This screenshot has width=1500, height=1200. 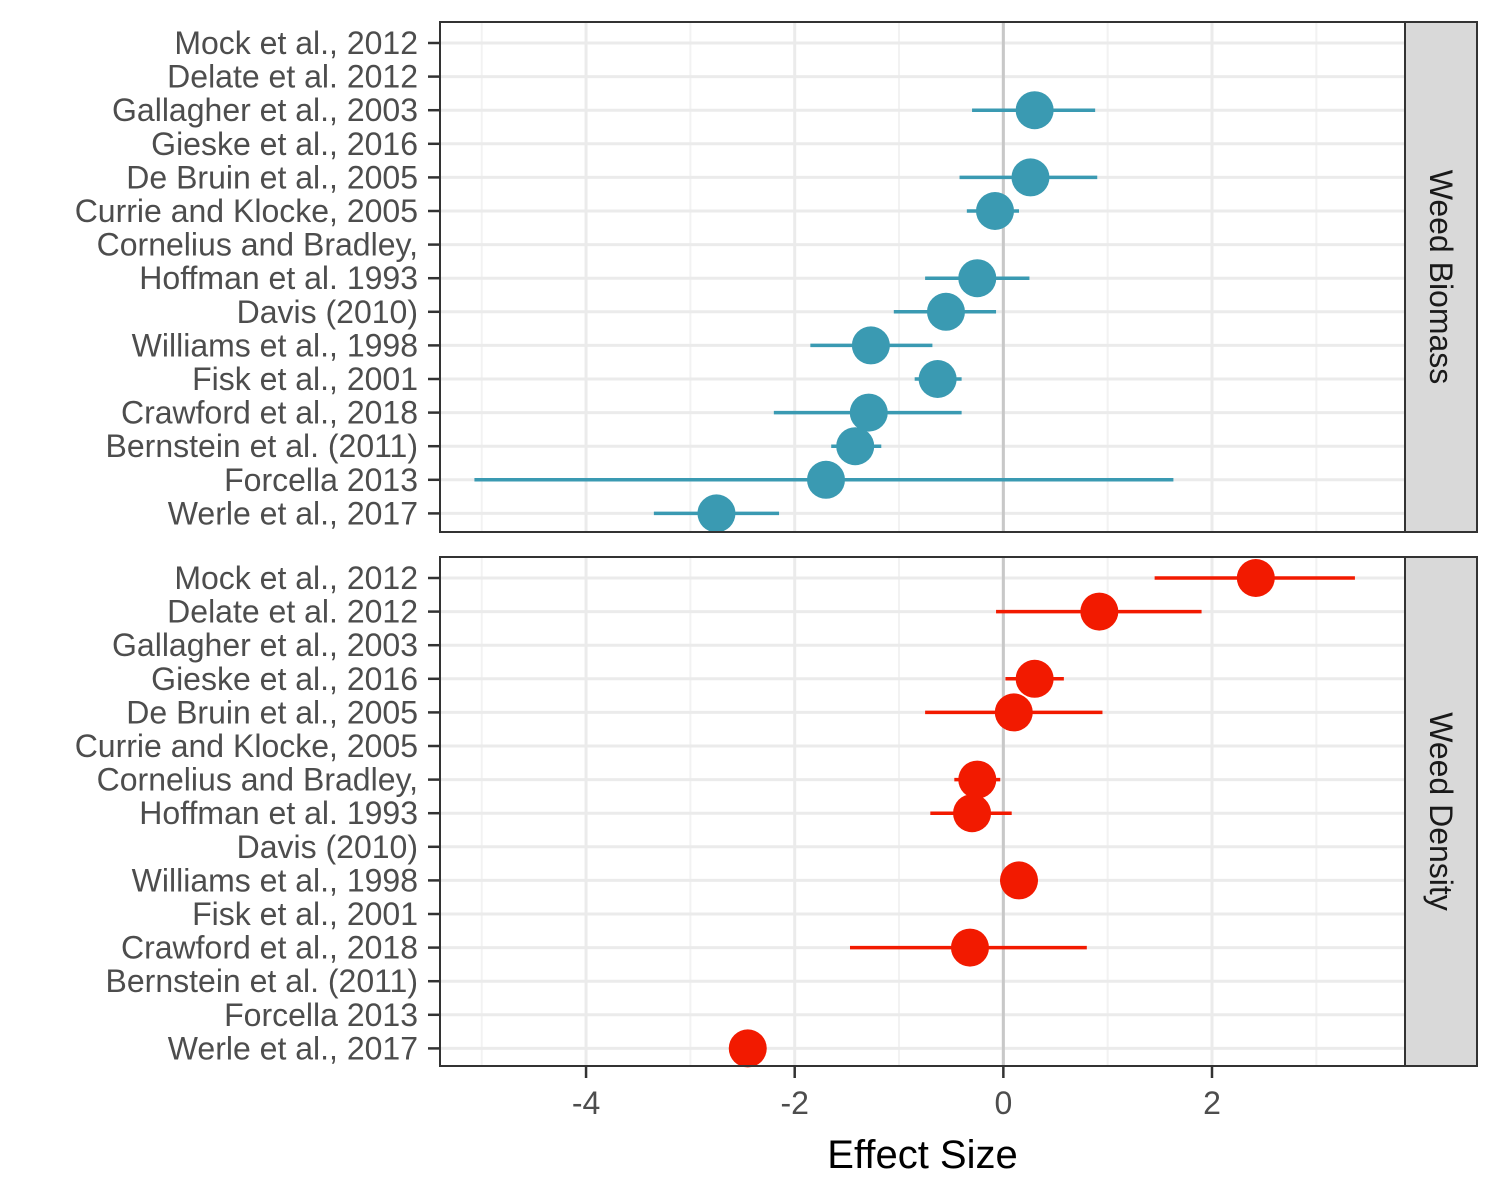 What do you see at coordinates (794, 1103) in the screenshot?
I see `x-tick-label: -2` at bounding box center [794, 1103].